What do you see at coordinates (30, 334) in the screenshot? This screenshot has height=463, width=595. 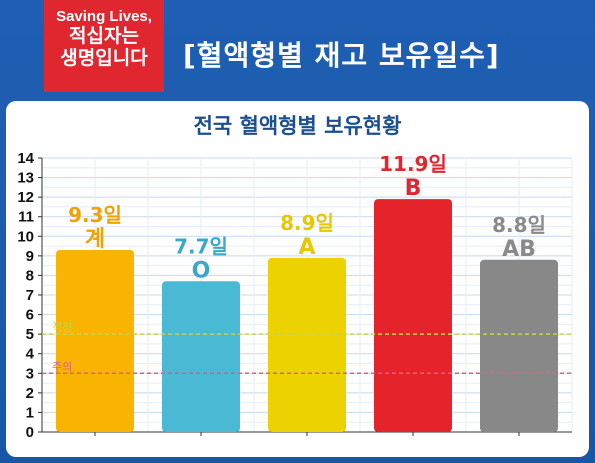 I see `y-tick-label: 5` at bounding box center [30, 334].